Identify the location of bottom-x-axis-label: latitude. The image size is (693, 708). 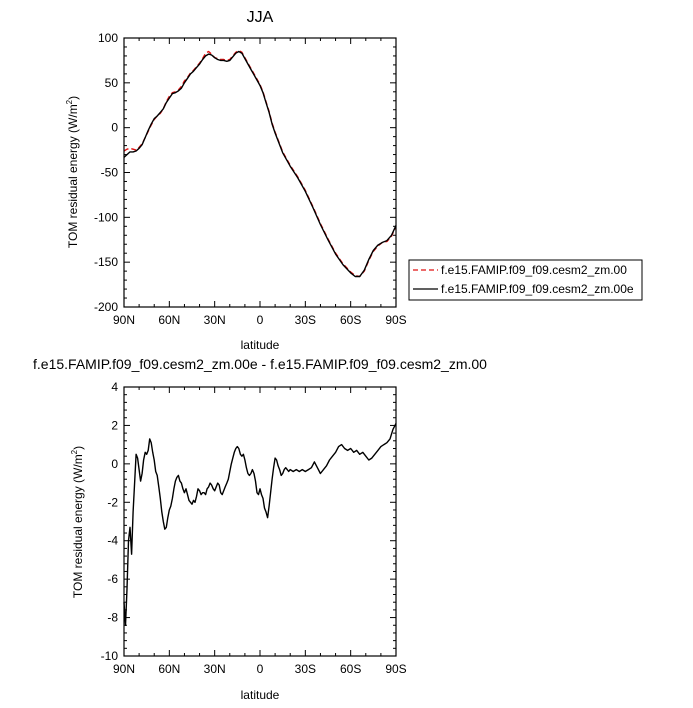
(260, 695).